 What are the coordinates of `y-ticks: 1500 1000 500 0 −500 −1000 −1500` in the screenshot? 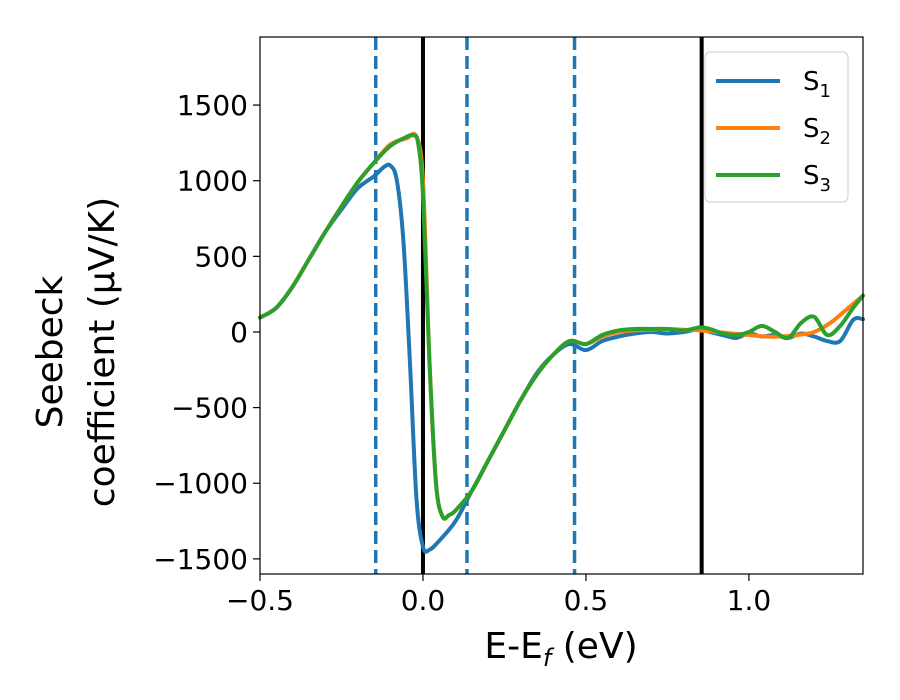 It's located at (206, 332).